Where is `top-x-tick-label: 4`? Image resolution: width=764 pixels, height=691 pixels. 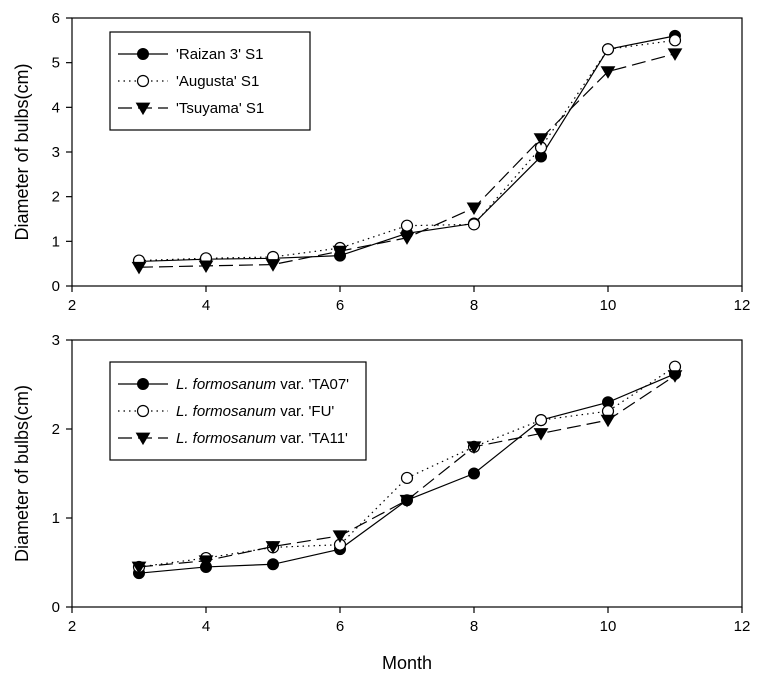 top-x-tick-label: 4 is located at coordinates (206, 305).